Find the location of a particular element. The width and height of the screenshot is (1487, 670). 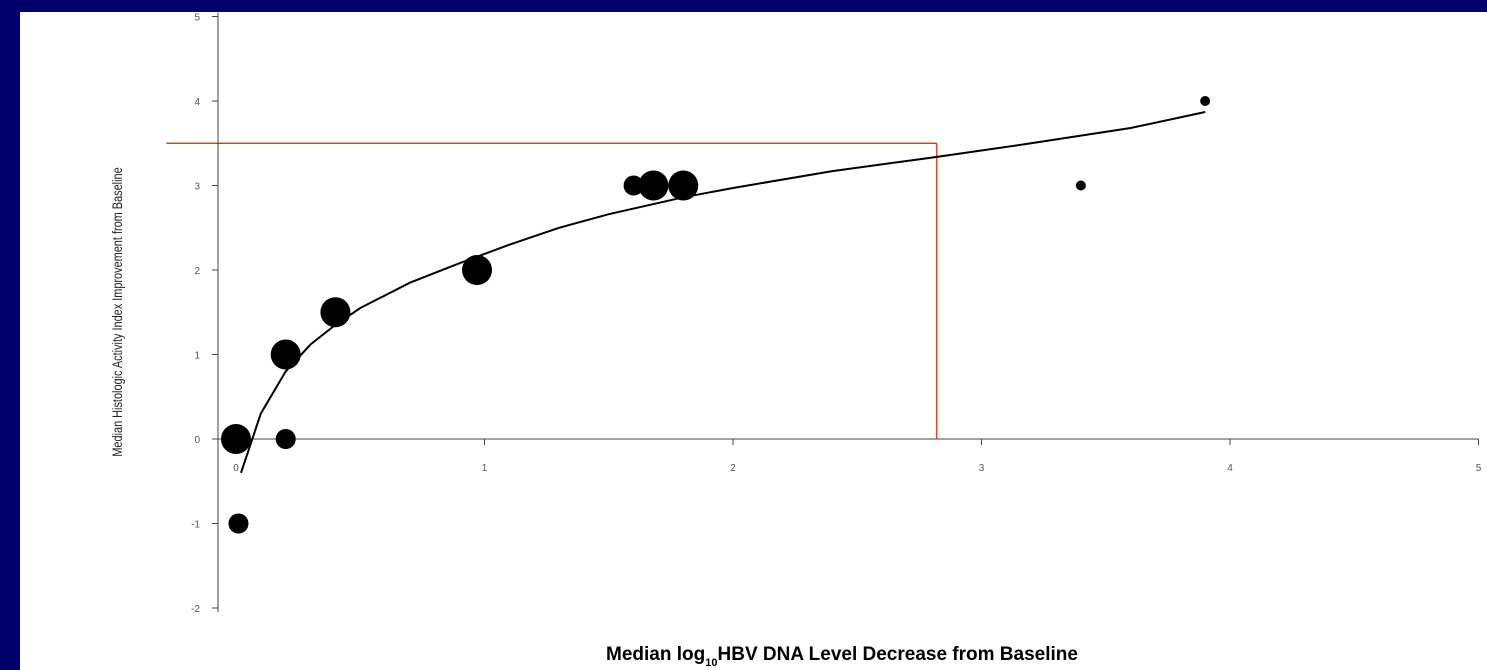

y-tick-label: 5 is located at coordinates (197, 18).